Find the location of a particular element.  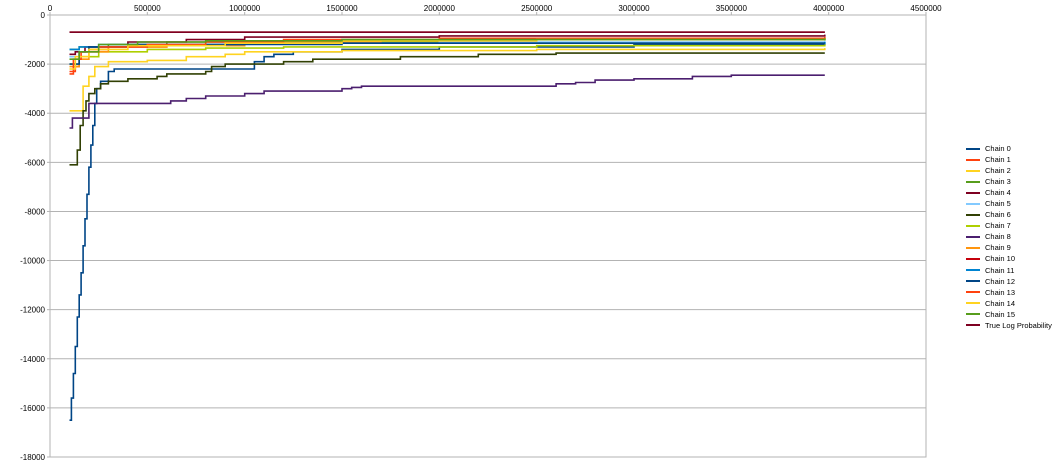

legend-label: Chain 1 is located at coordinates (998, 160).